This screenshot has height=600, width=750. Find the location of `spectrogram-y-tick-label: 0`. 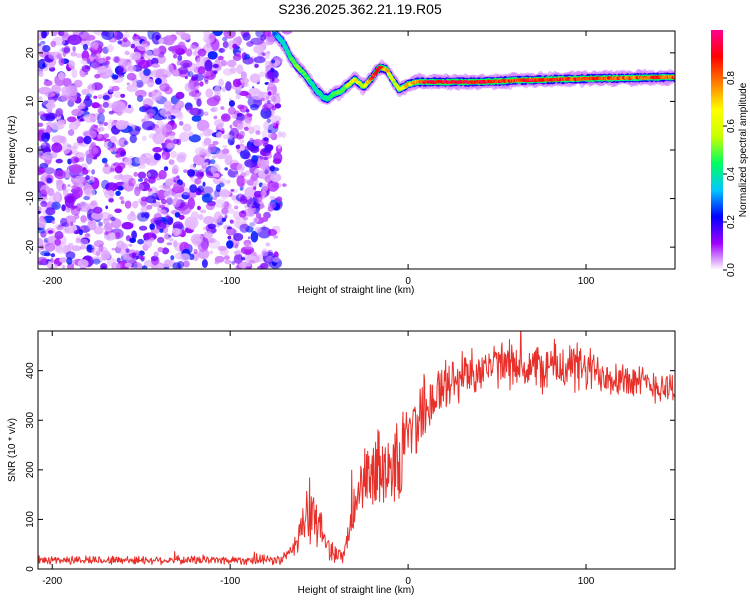

spectrogram-y-tick-label: 0 is located at coordinates (30, 150).